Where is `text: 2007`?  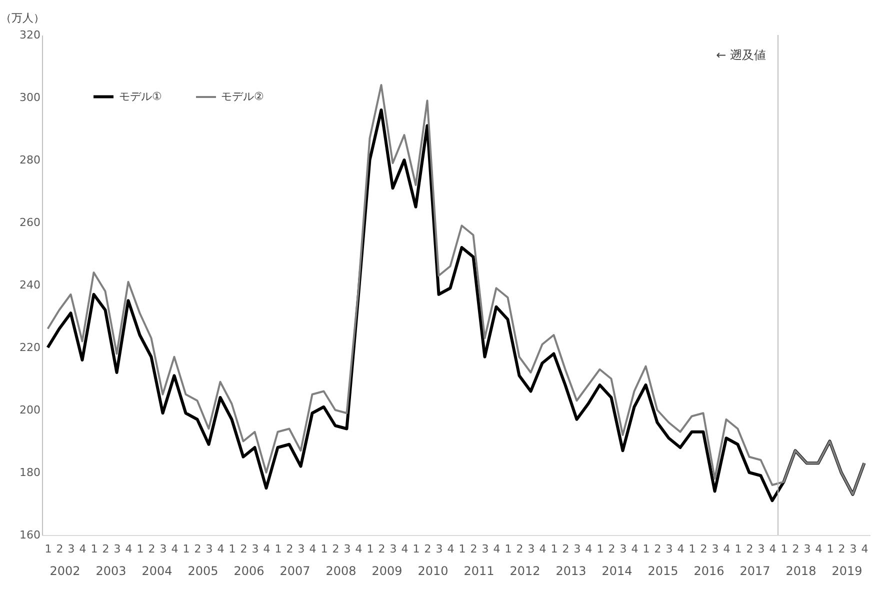
text: 2007 is located at coordinates (295, 571).